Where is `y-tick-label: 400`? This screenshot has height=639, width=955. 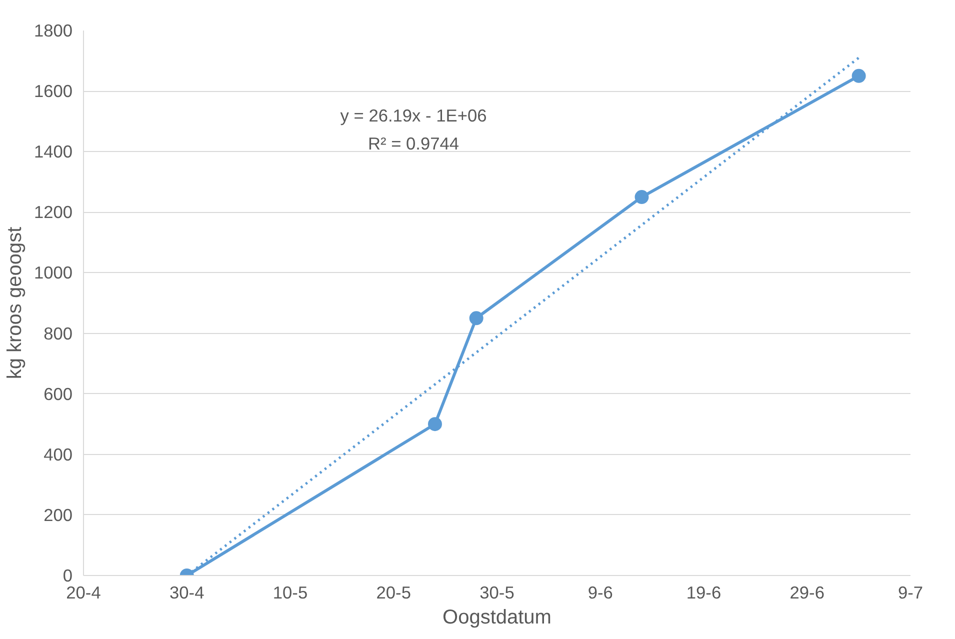 y-tick-label: 400 is located at coordinates (58, 454).